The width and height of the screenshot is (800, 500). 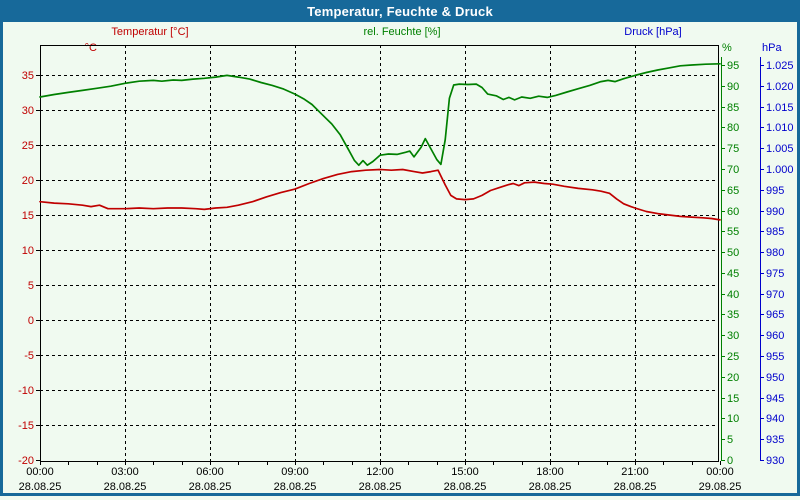 What do you see at coordinates (295, 472) in the screenshot?
I see `time-tick-label: 09:00` at bounding box center [295, 472].